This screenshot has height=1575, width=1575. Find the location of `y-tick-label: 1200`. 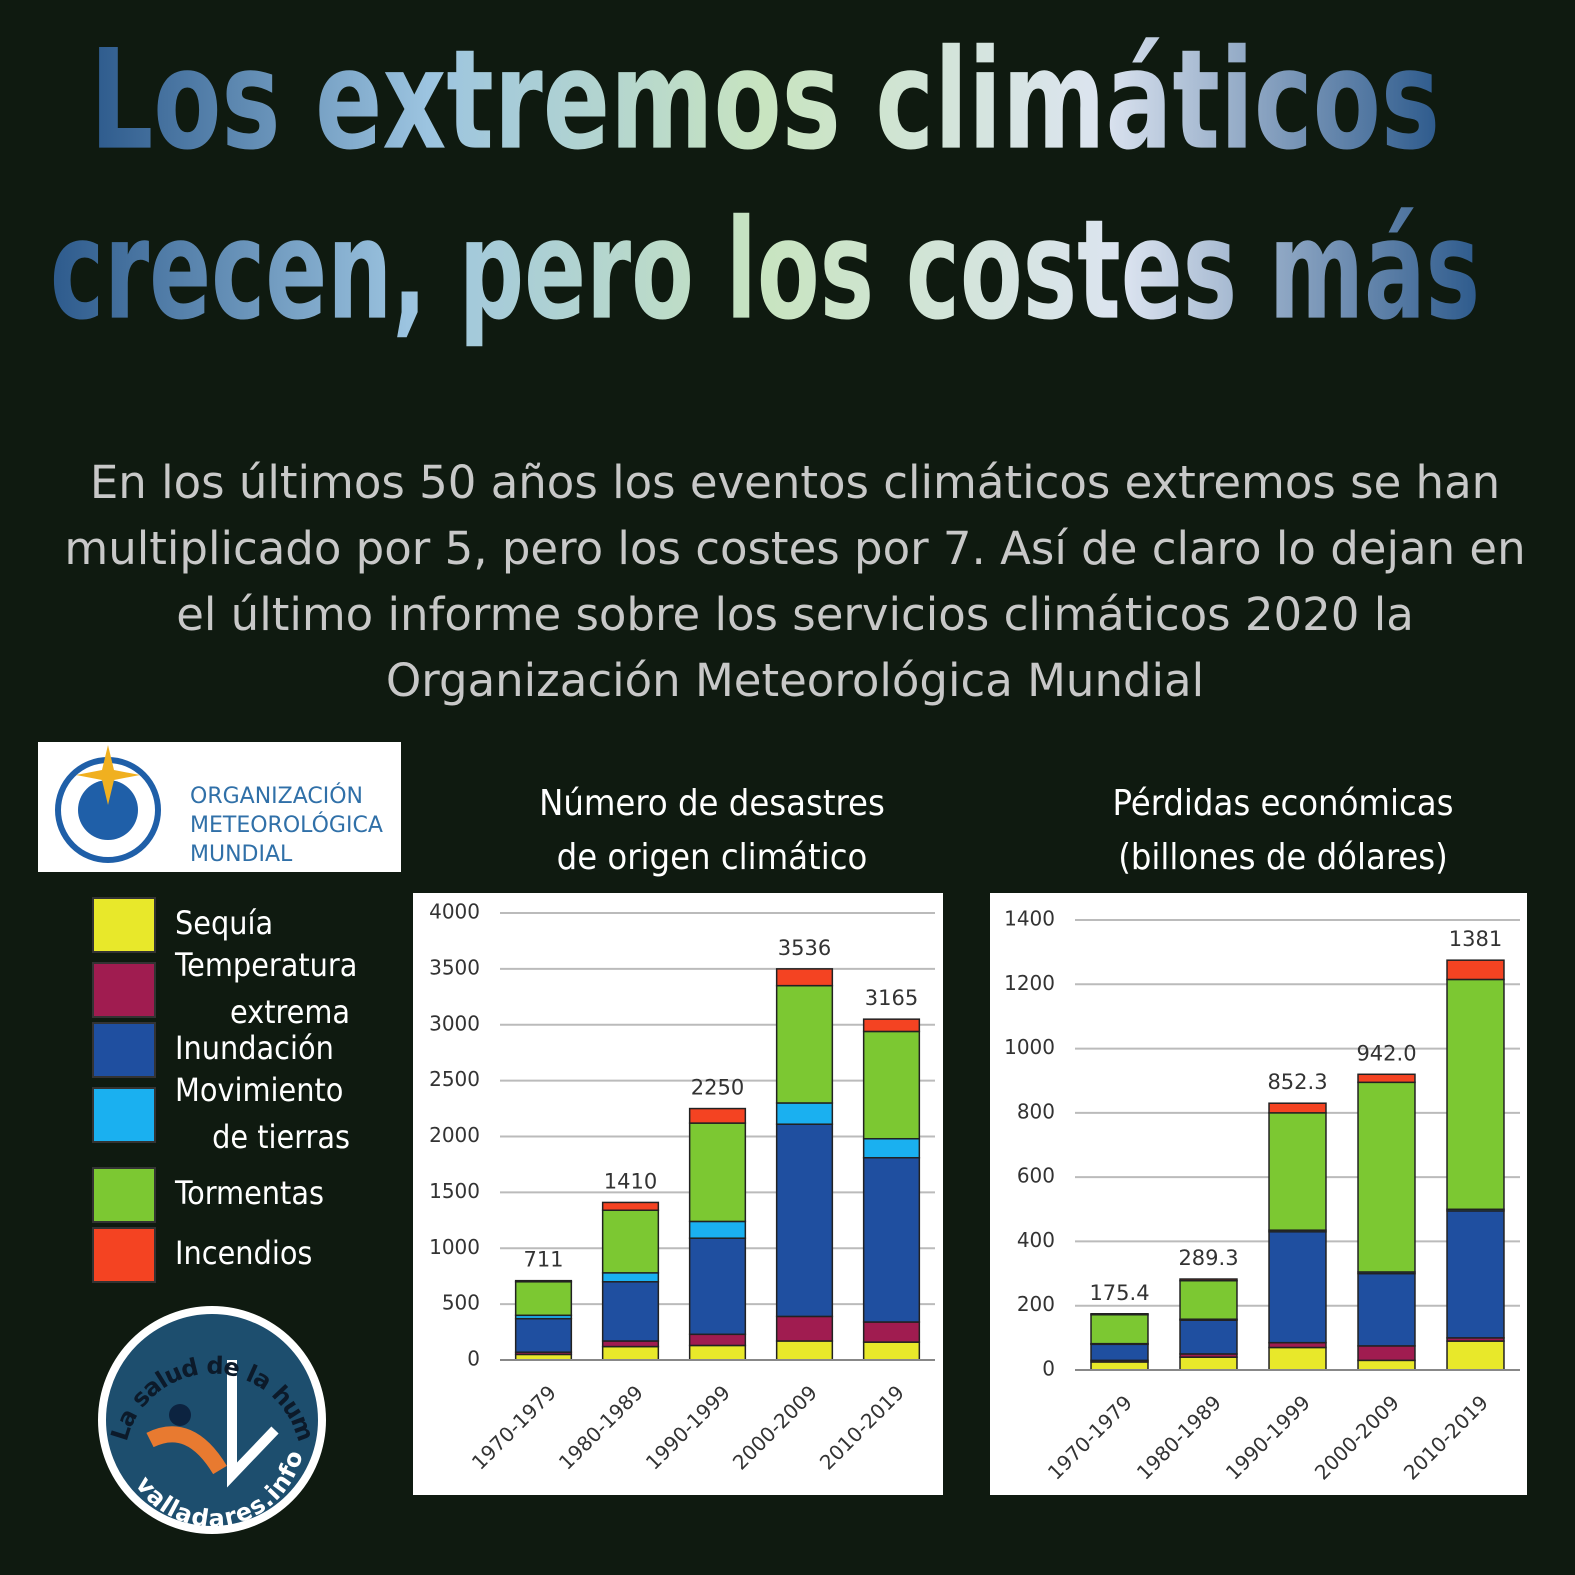

y-tick-label: 1200 is located at coordinates (1029, 983).